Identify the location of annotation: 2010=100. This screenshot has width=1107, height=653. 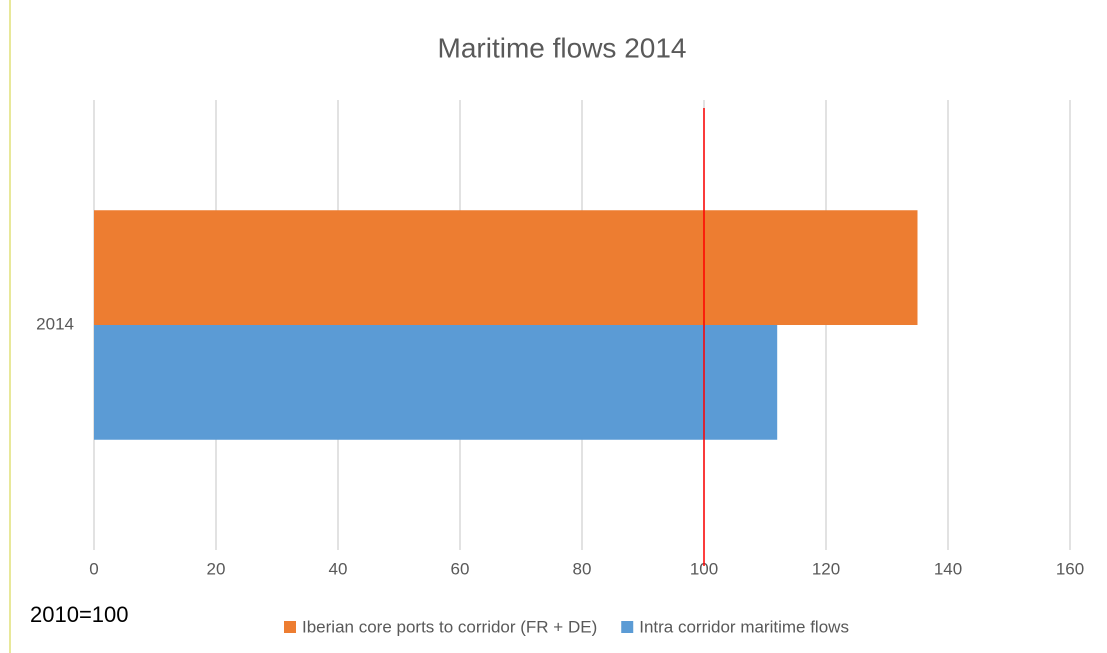
(79, 614).